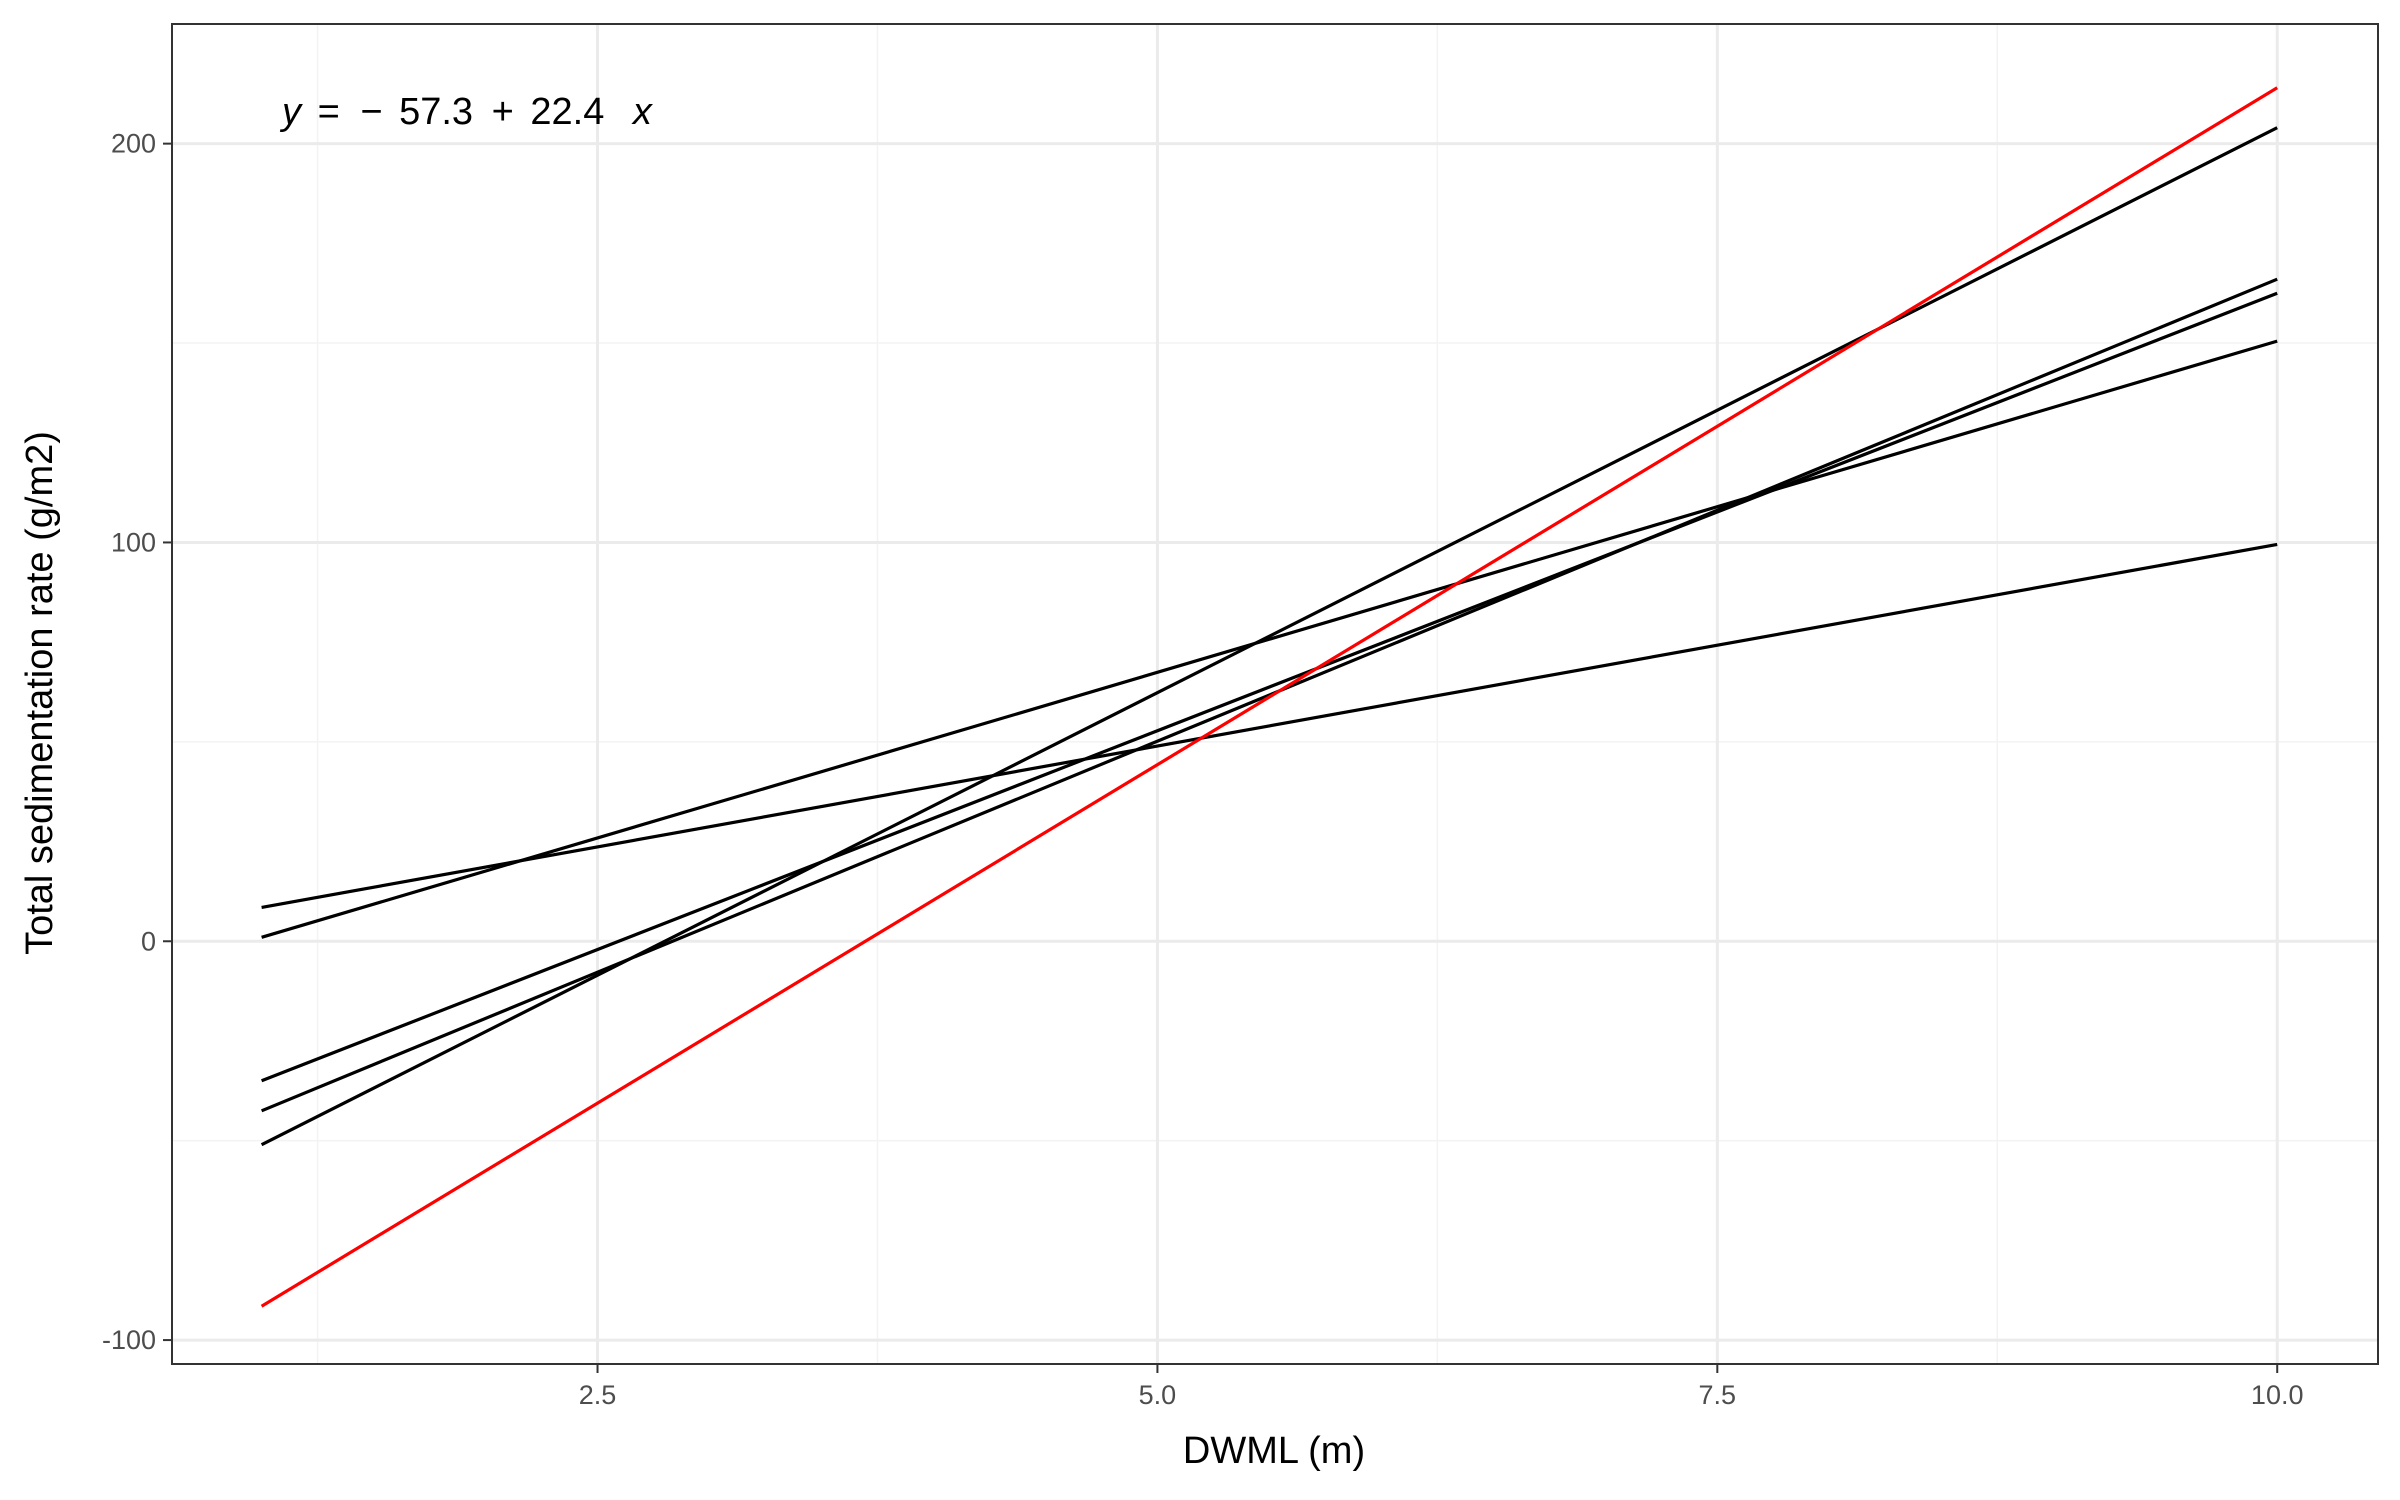 This screenshot has width=2400, height=1500. I want to click on equation-equals: =, so click(329, 112).